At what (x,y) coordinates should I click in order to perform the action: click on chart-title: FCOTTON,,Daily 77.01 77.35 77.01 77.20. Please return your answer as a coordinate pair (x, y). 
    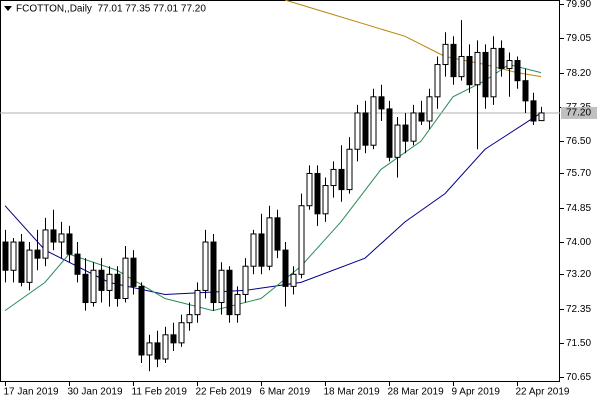
    Looking at the image, I should click on (111, 9).